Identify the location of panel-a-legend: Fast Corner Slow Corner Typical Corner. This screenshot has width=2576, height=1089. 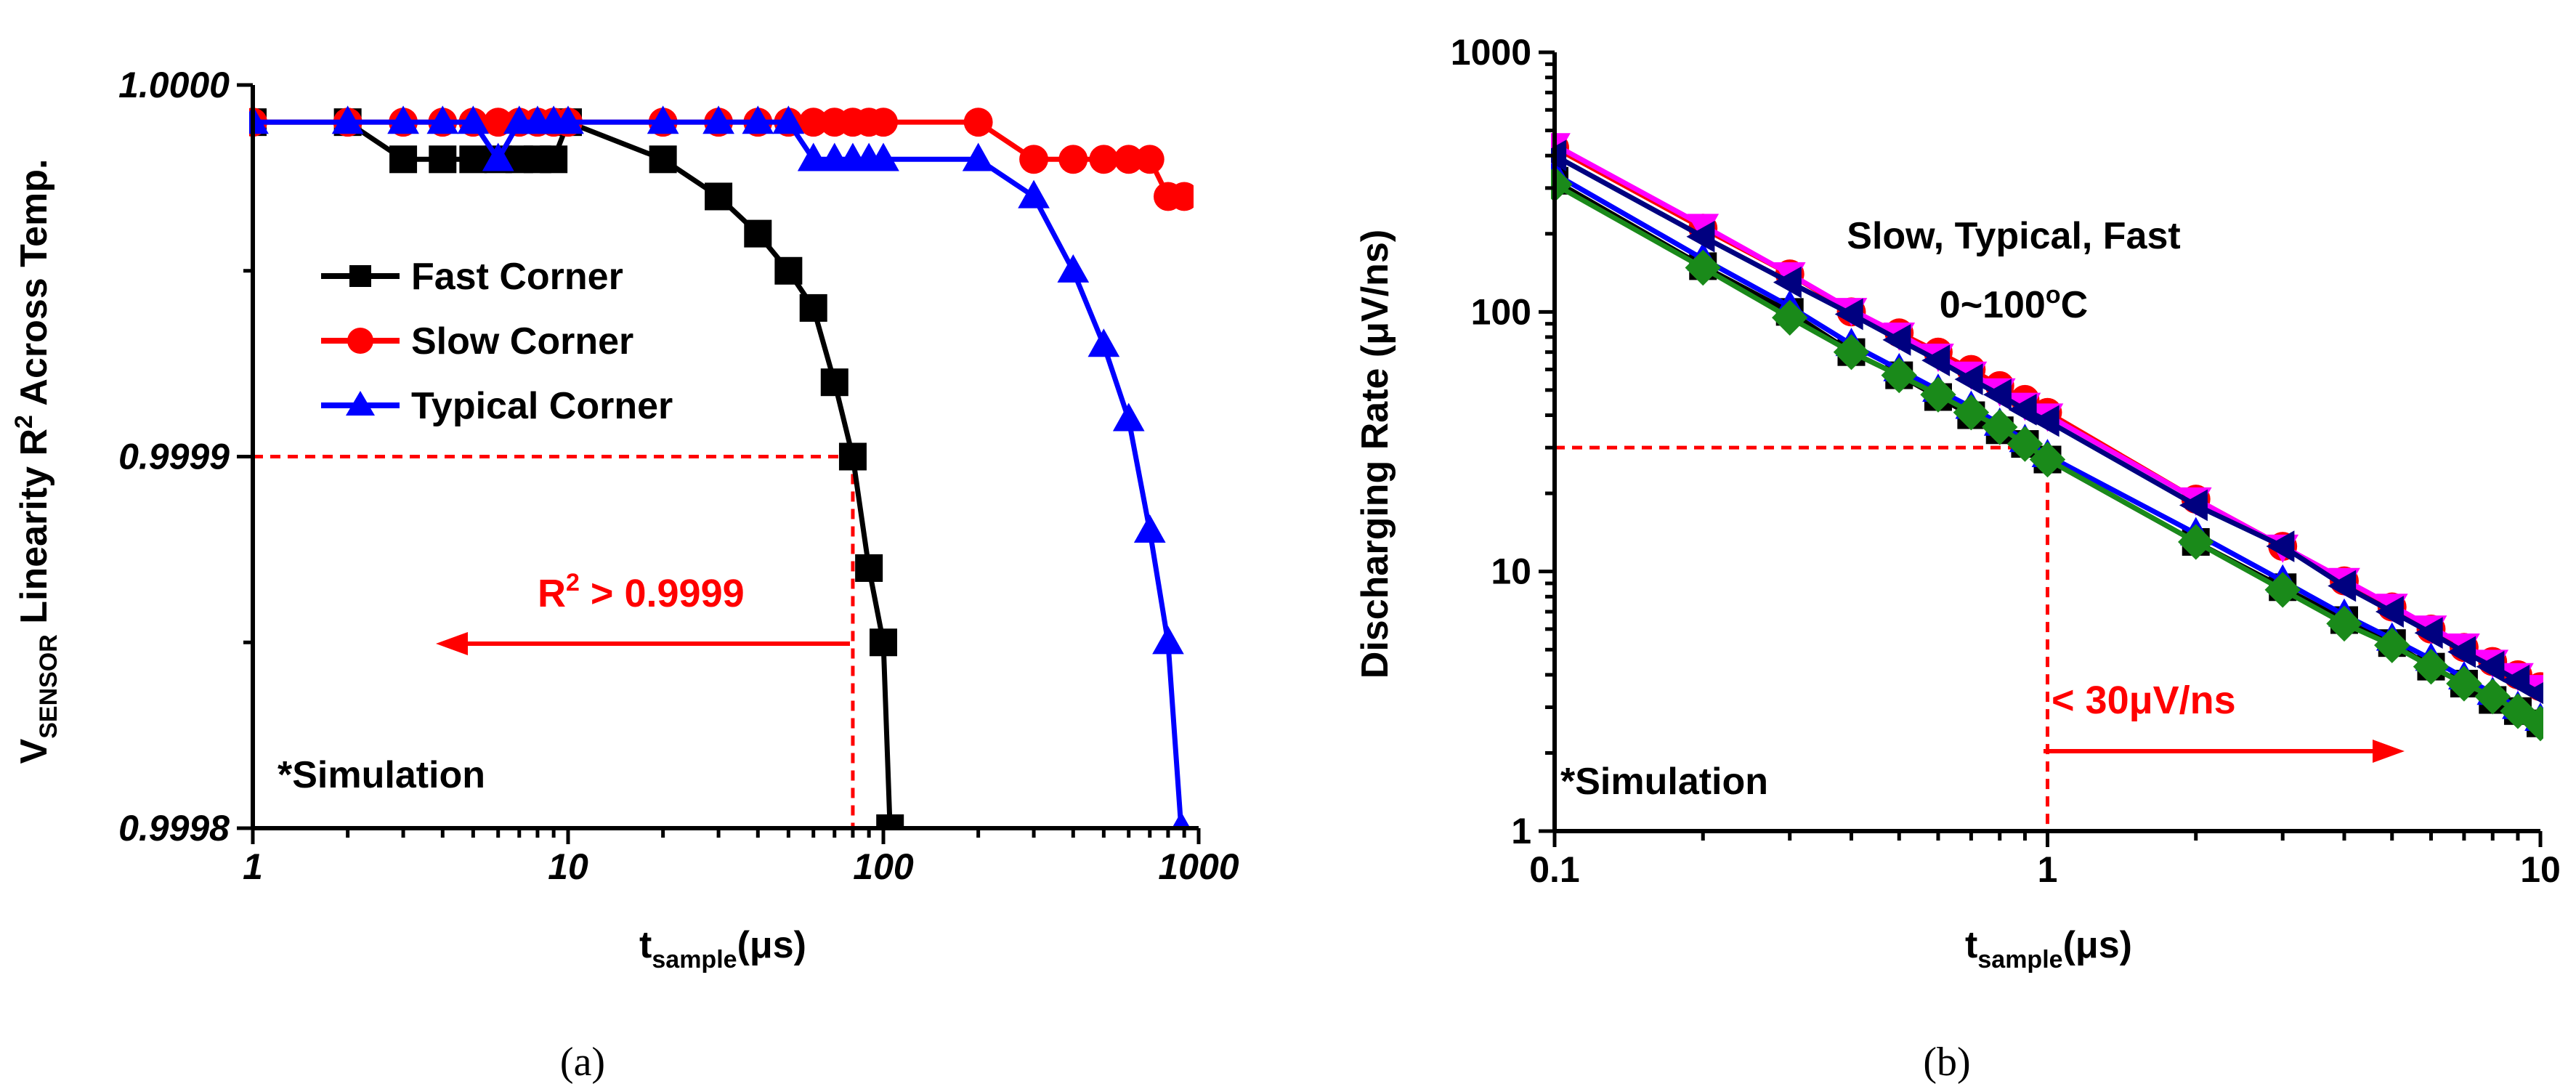
(497, 342).